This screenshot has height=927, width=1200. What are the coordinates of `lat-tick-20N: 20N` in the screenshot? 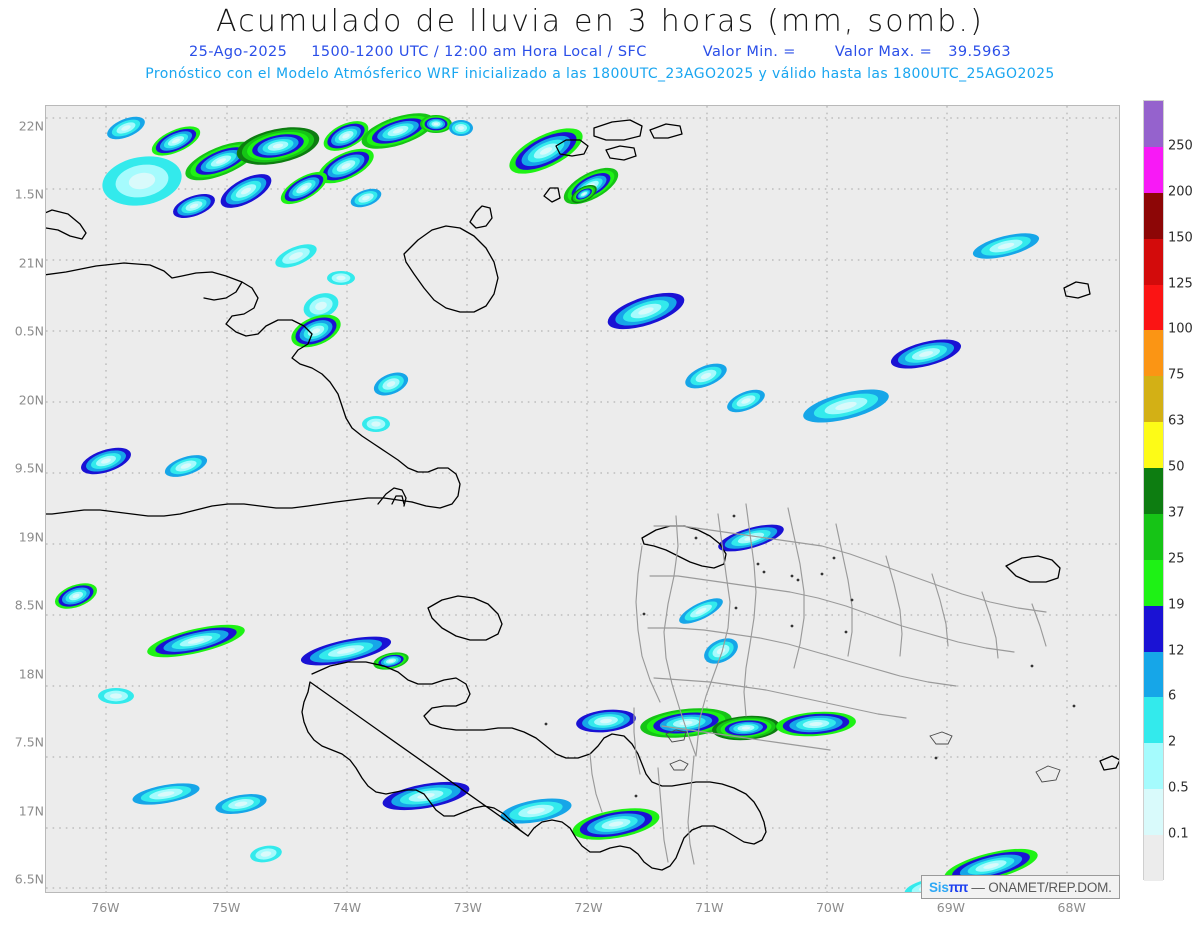 It's located at (31, 400).